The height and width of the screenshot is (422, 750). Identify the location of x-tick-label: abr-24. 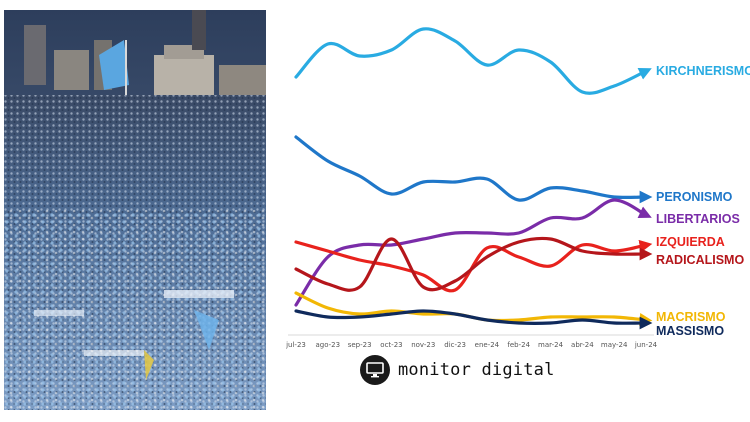
(582, 345).